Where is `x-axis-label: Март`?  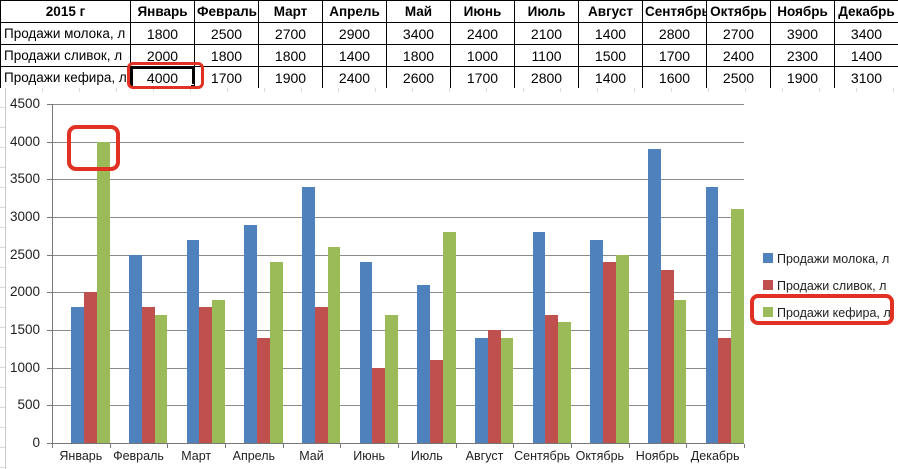
x-axis-label: Март is located at coordinates (196, 456).